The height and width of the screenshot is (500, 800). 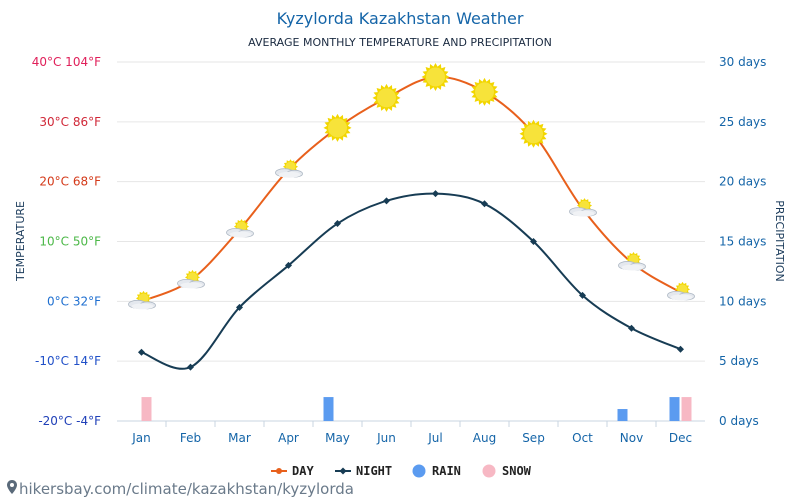 What do you see at coordinates (69, 421) in the screenshot?
I see `left-tick-label: -20°C -4°F` at bounding box center [69, 421].